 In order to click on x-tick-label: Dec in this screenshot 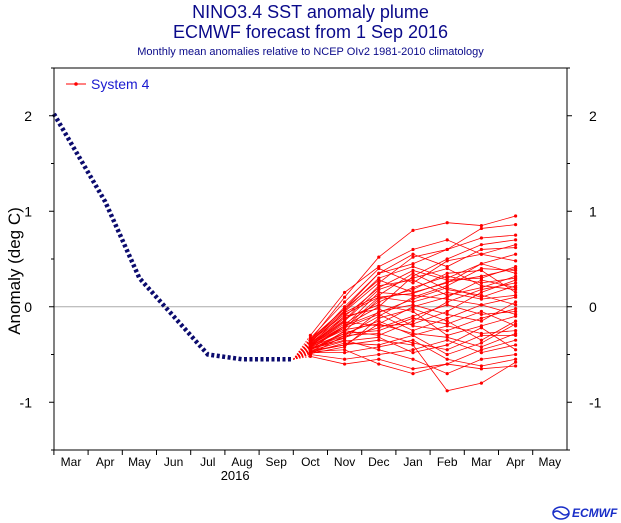, I will do `click(378, 462)`.